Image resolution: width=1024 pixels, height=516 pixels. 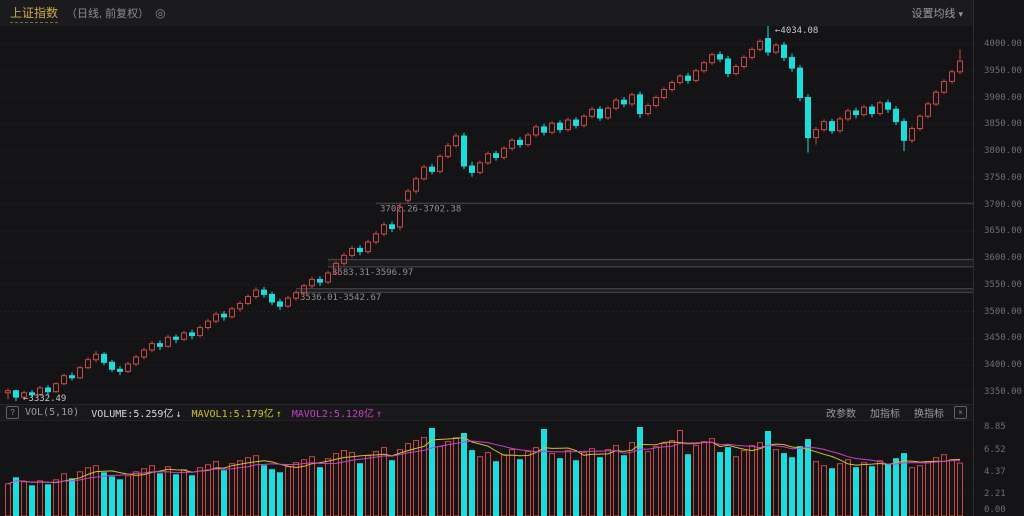 I want to click on volume-axis-label: 2.21, so click(x=995, y=494).